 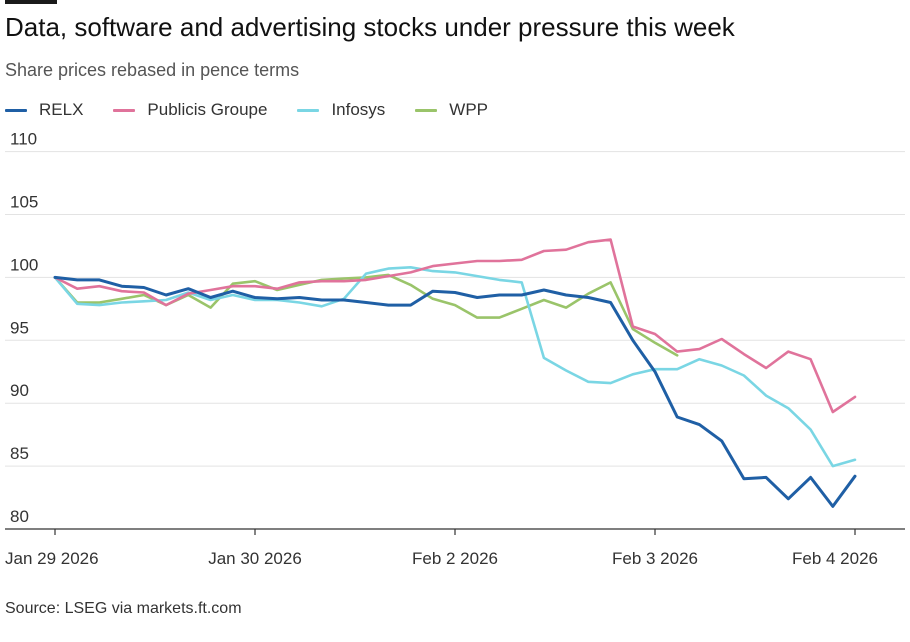 What do you see at coordinates (19, 516) in the screenshot?
I see `y-tick-label-80: 80` at bounding box center [19, 516].